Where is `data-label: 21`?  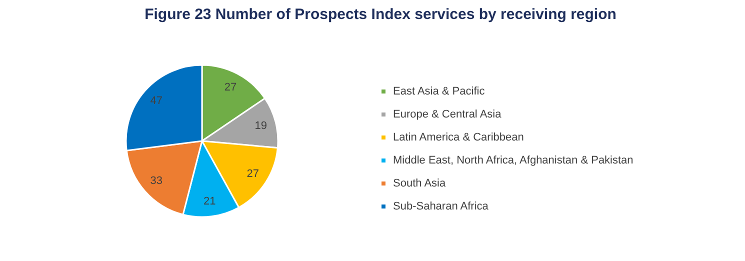 data-label: 21 is located at coordinates (210, 201).